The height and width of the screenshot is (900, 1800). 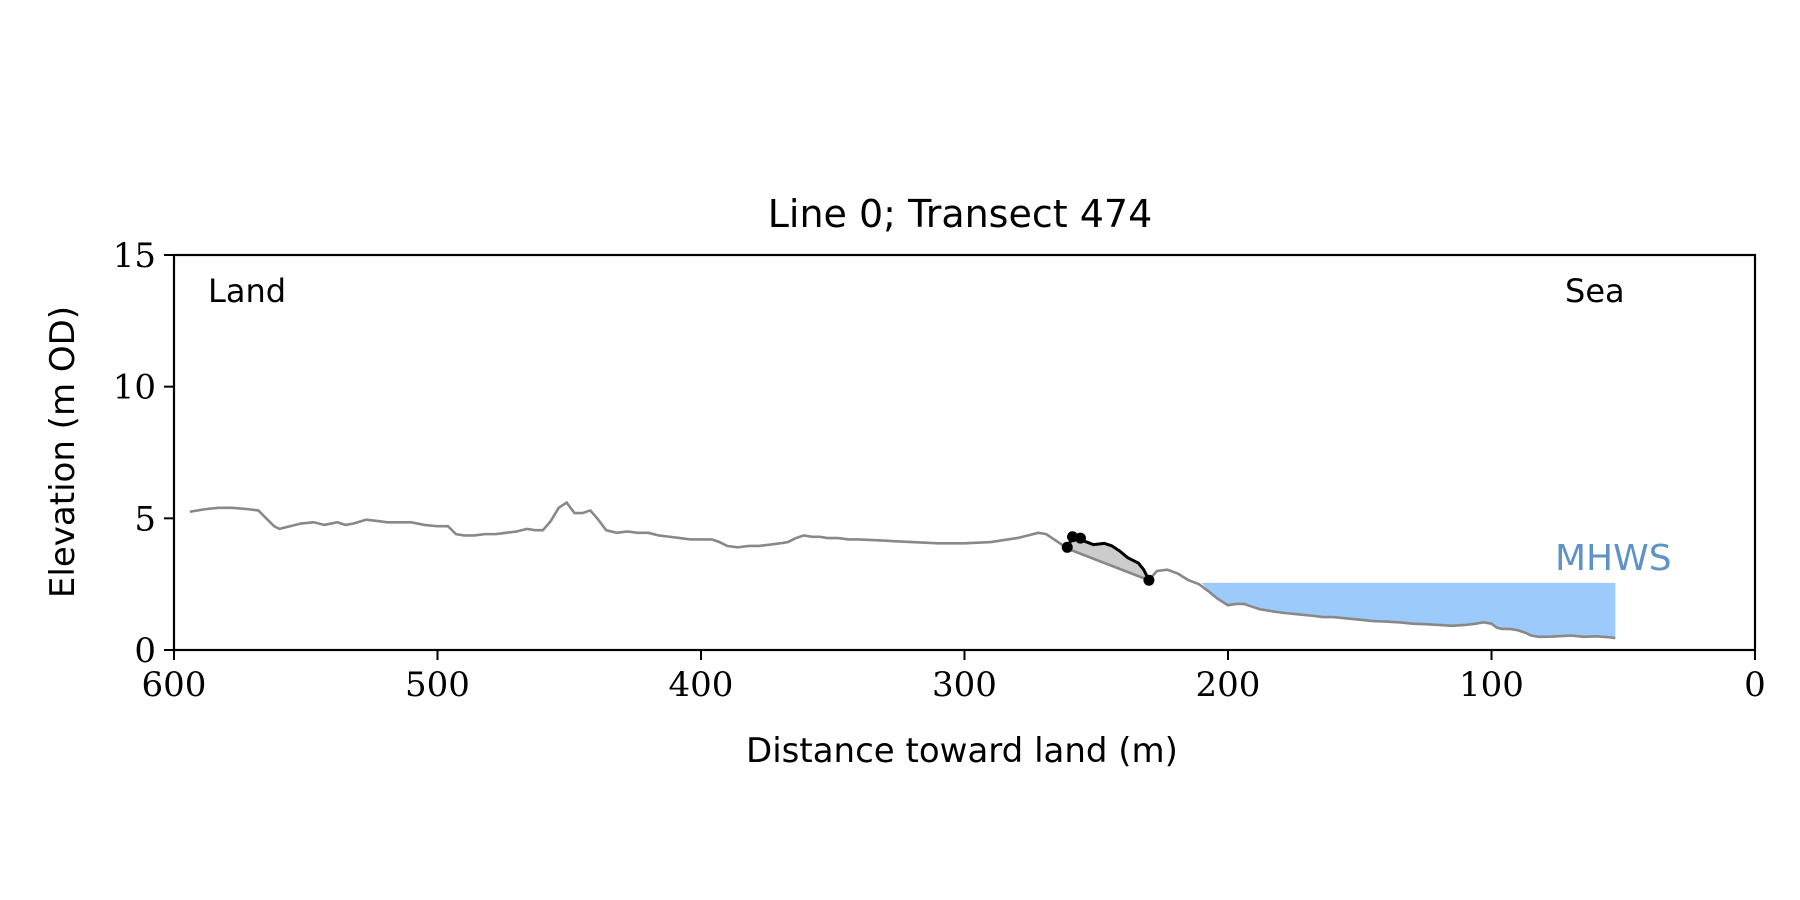 What do you see at coordinates (134, 256) in the screenshot?
I see `y-tick-label: 15` at bounding box center [134, 256].